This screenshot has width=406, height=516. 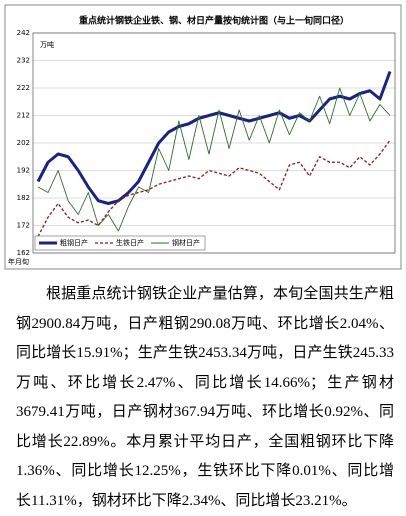 What do you see at coordinates (23, 116) in the screenshot?
I see `y-tick-label: 212` at bounding box center [23, 116].